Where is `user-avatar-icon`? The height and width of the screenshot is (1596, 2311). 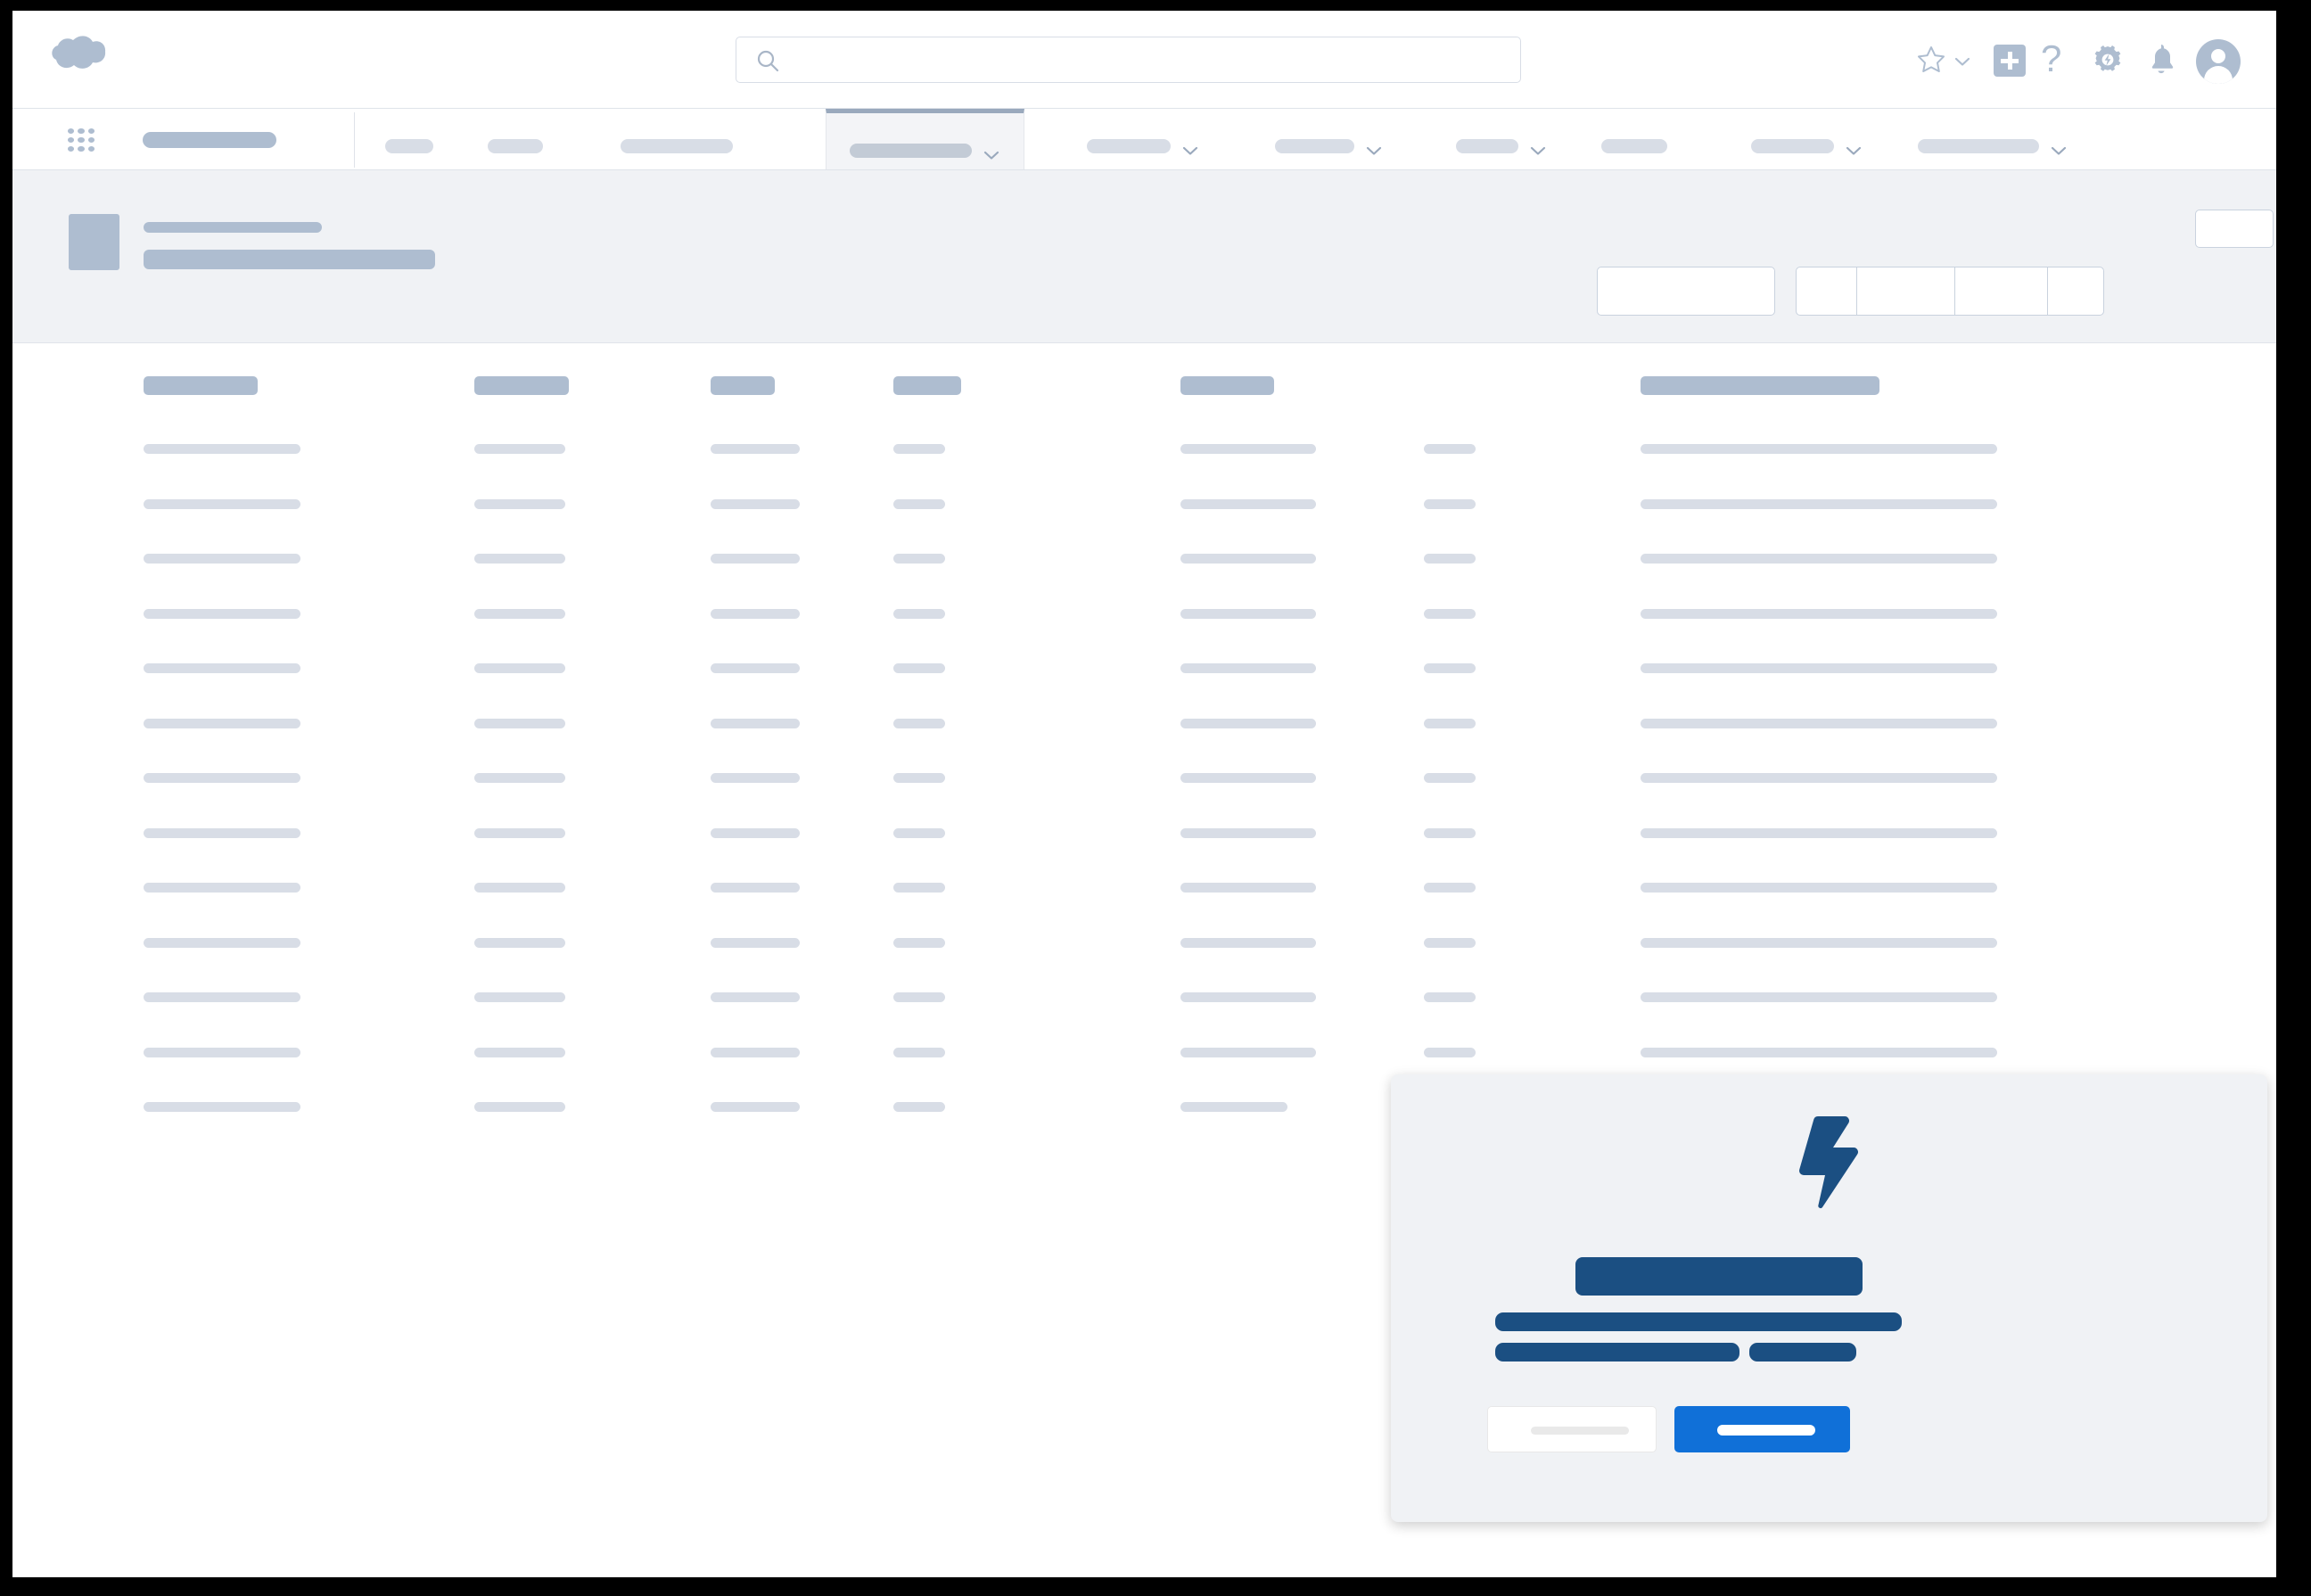 user-avatar-icon is located at coordinates (2218, 61).